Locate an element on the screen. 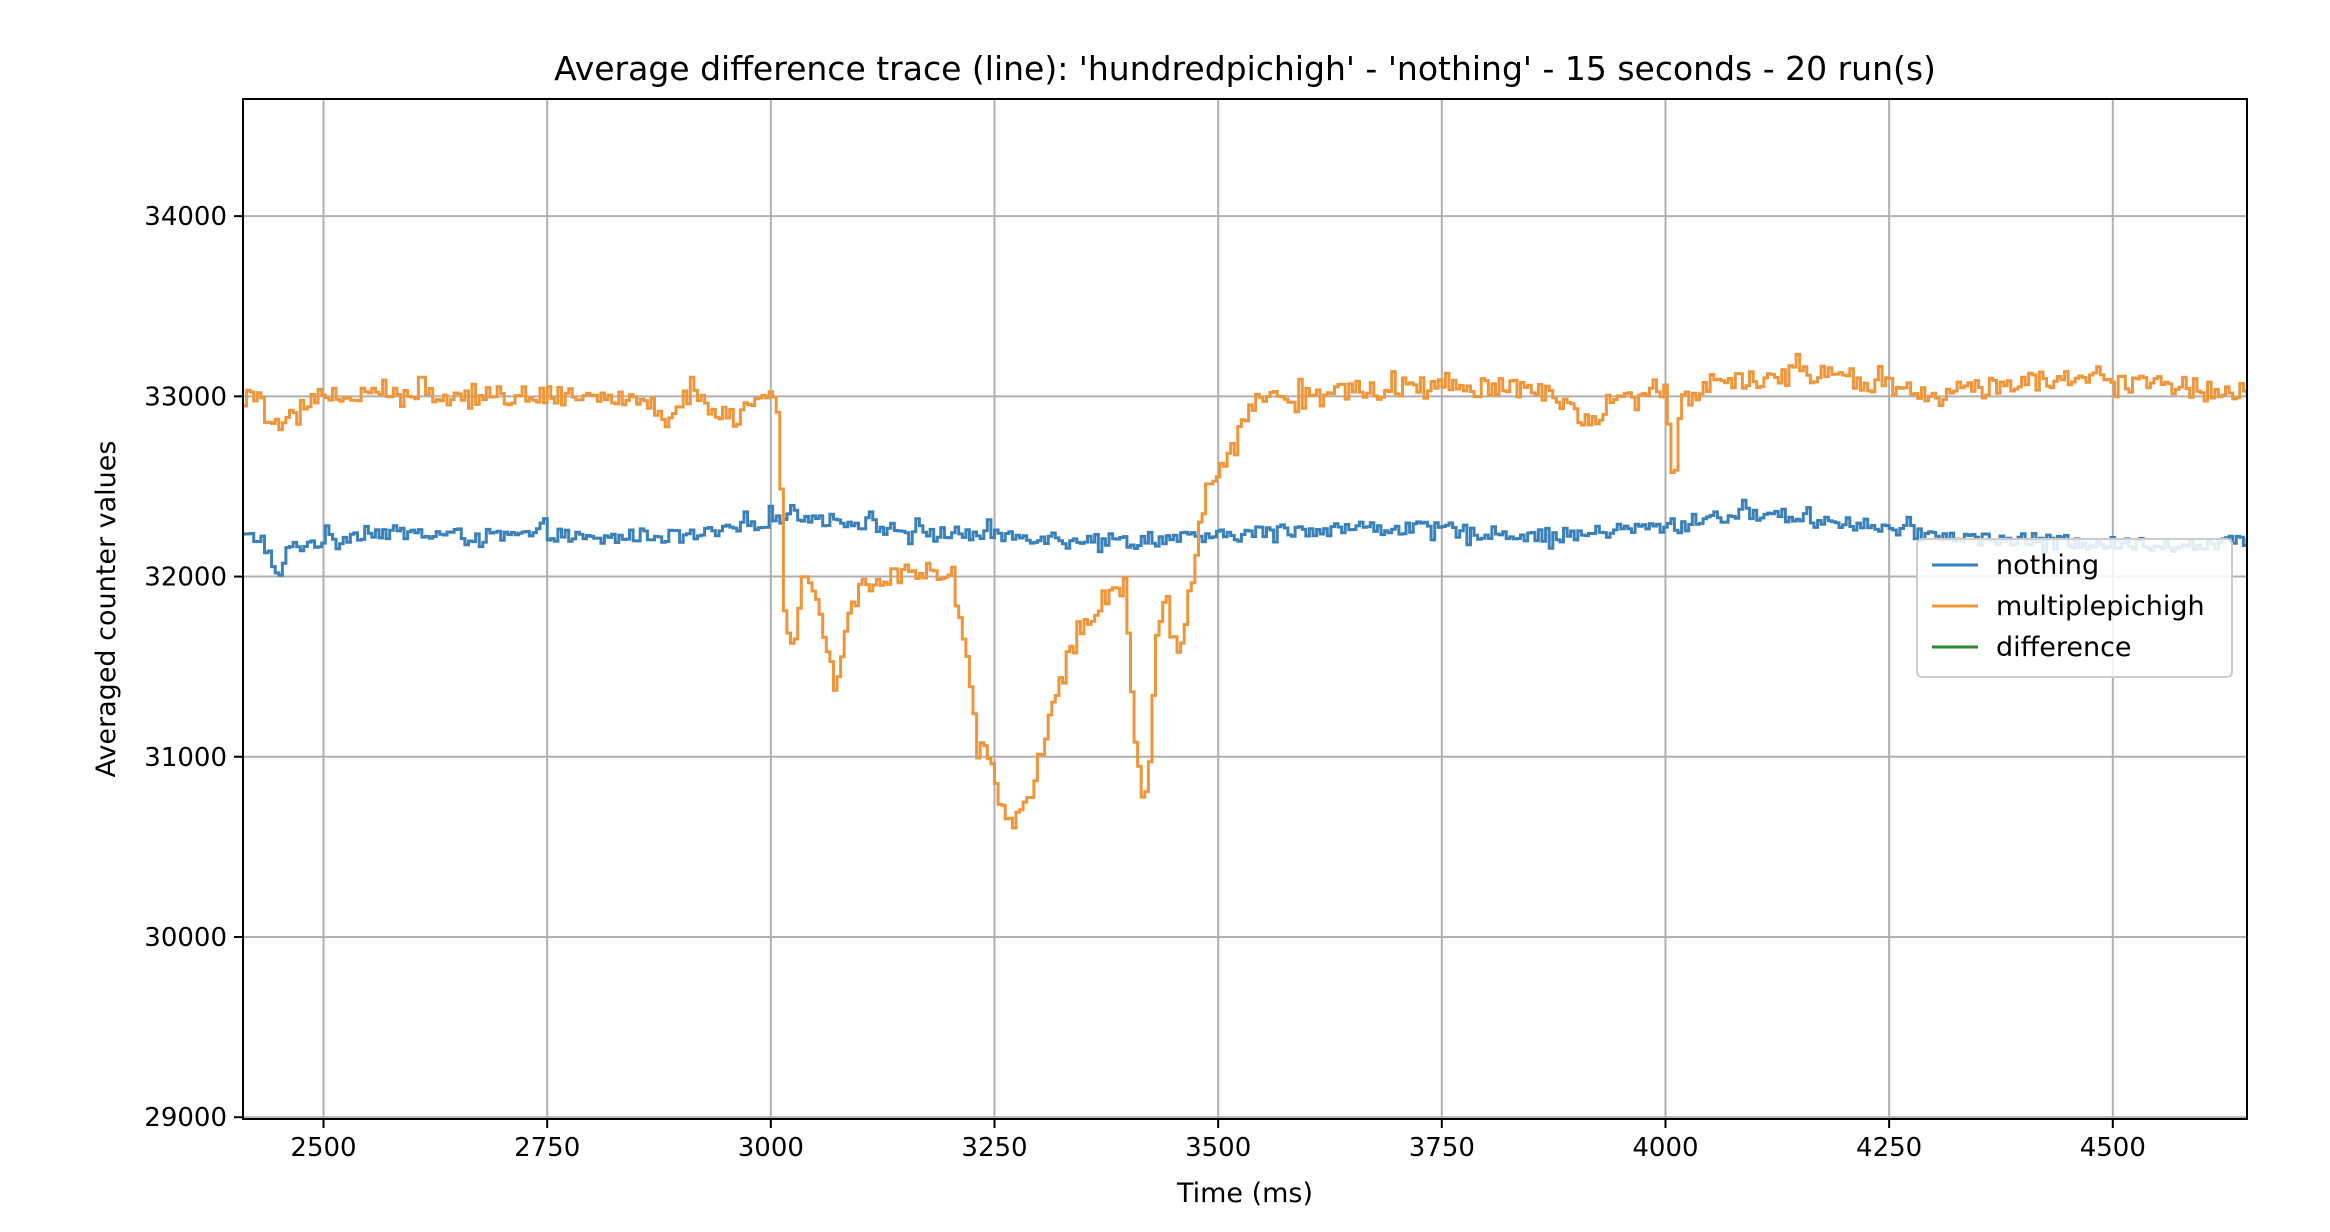  legend-label: nothing is located at coordinates (2047, 565).